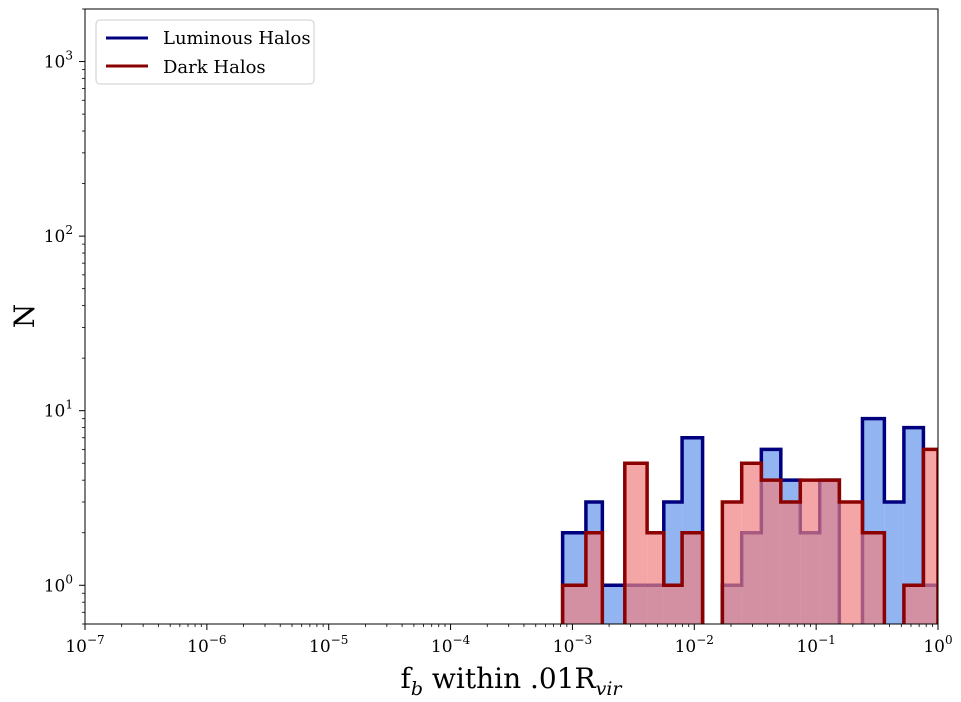 The image size is (961, 702). Describe the element at coordinates (815, 645) in the screenshot. I see `x-tick-label: 10⁻¹` at that location.